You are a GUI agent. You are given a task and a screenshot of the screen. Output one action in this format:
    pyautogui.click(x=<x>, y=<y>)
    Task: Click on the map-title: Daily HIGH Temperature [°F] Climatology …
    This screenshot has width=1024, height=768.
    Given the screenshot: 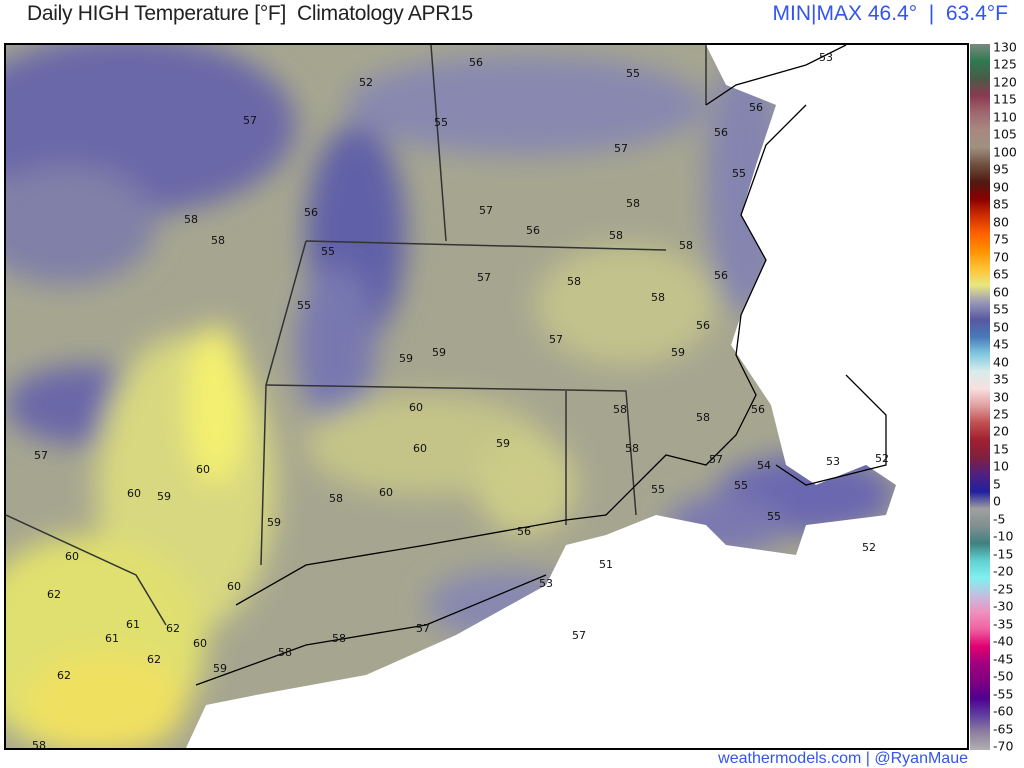 What is the action you would take?
    pyautogui.click(x=250, y=13)
    